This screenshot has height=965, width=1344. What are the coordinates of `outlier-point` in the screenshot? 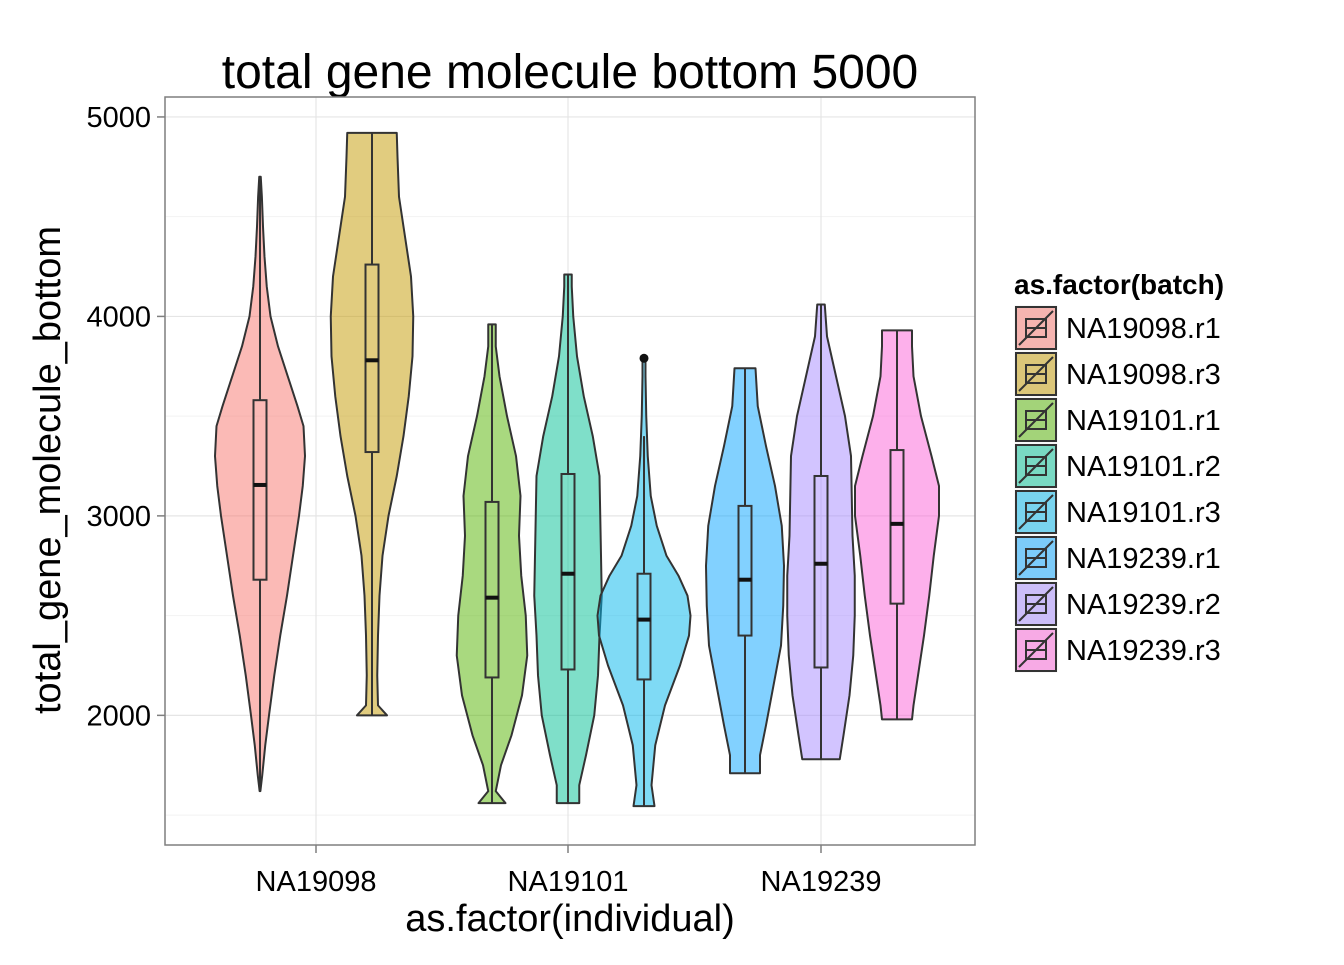 It's located at (644, 358).